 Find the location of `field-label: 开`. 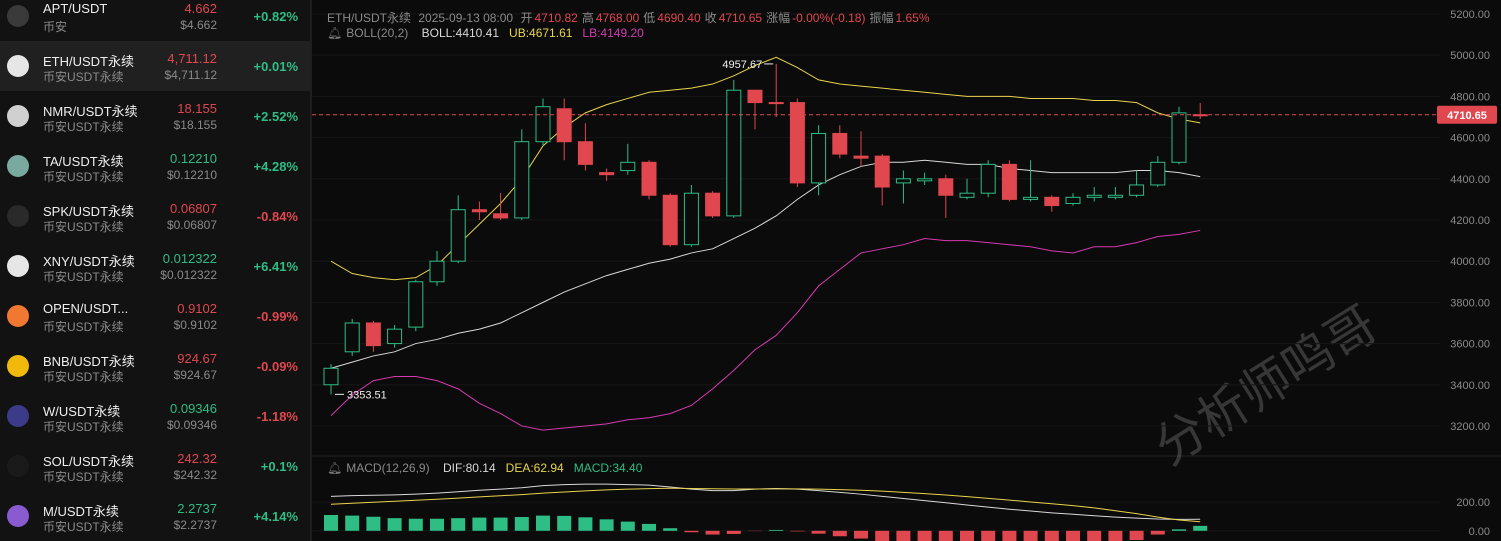

field-label: 开 is located at coordinates (526, 18).